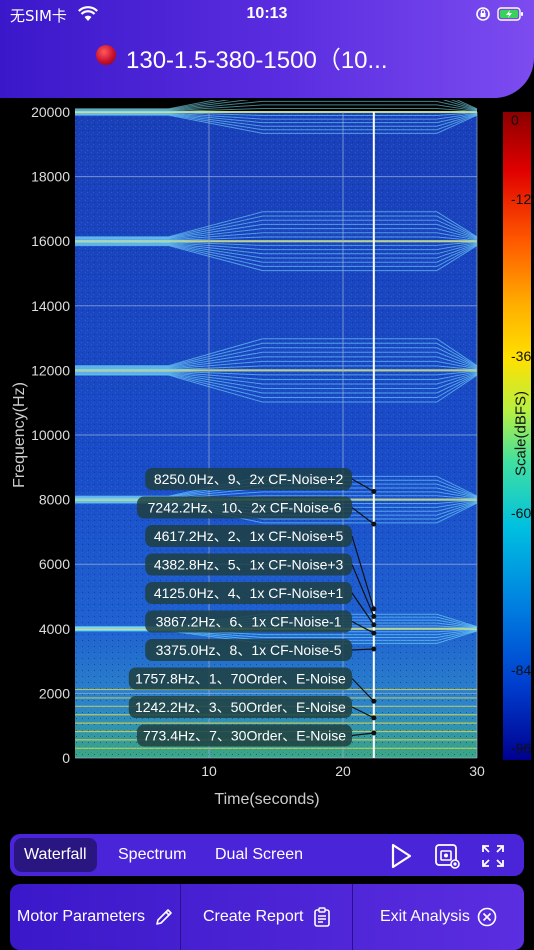  Describe the element at coordinates (50, 177) in the screenshot. I see `y-tick-label: 18000` at that location.